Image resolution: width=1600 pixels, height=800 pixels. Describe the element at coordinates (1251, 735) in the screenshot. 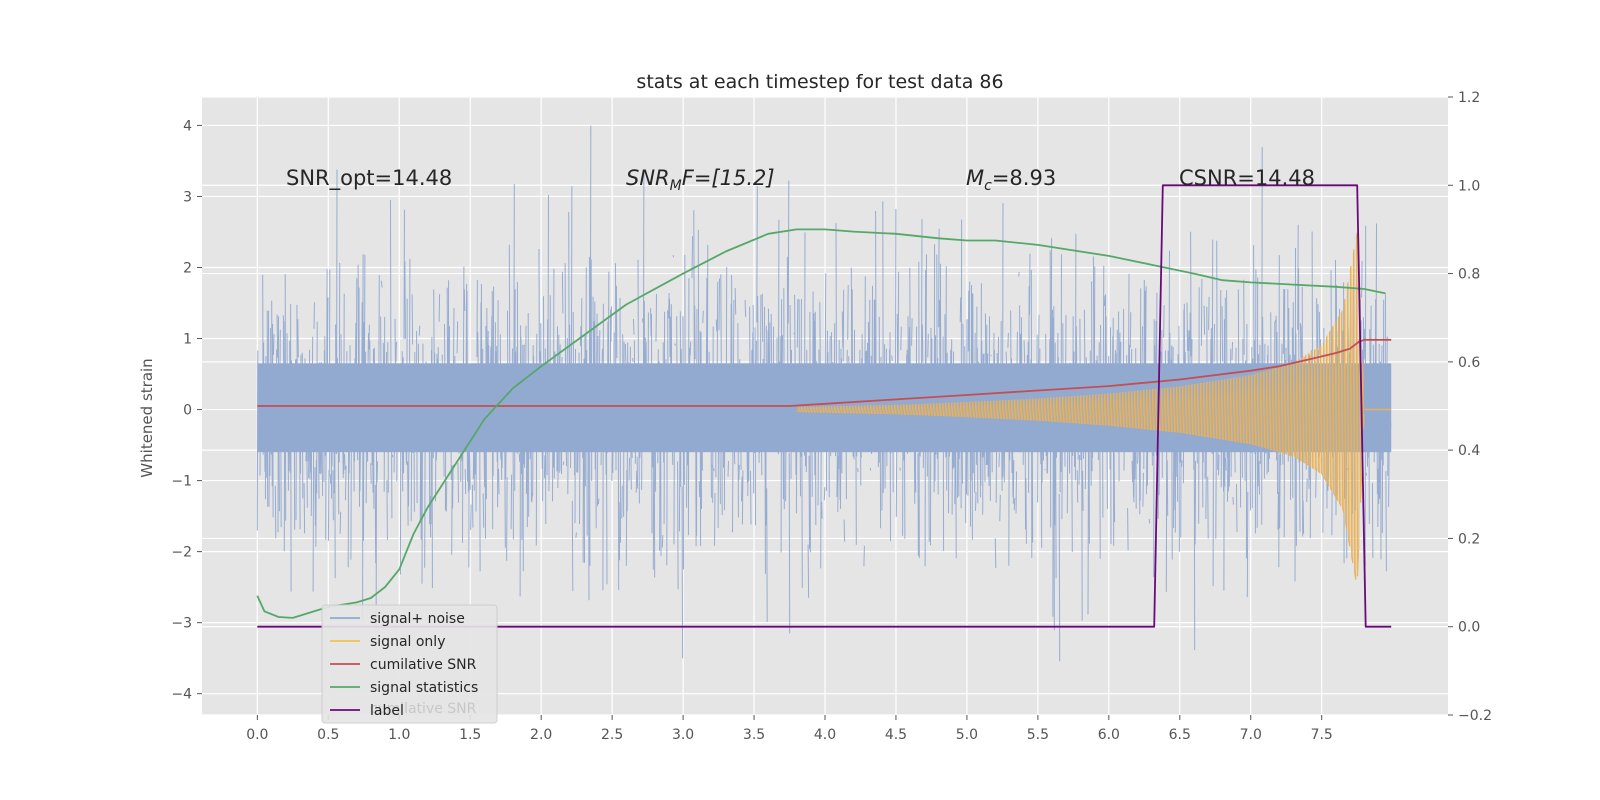

I see `x-tick-label: 7.0` at that location.